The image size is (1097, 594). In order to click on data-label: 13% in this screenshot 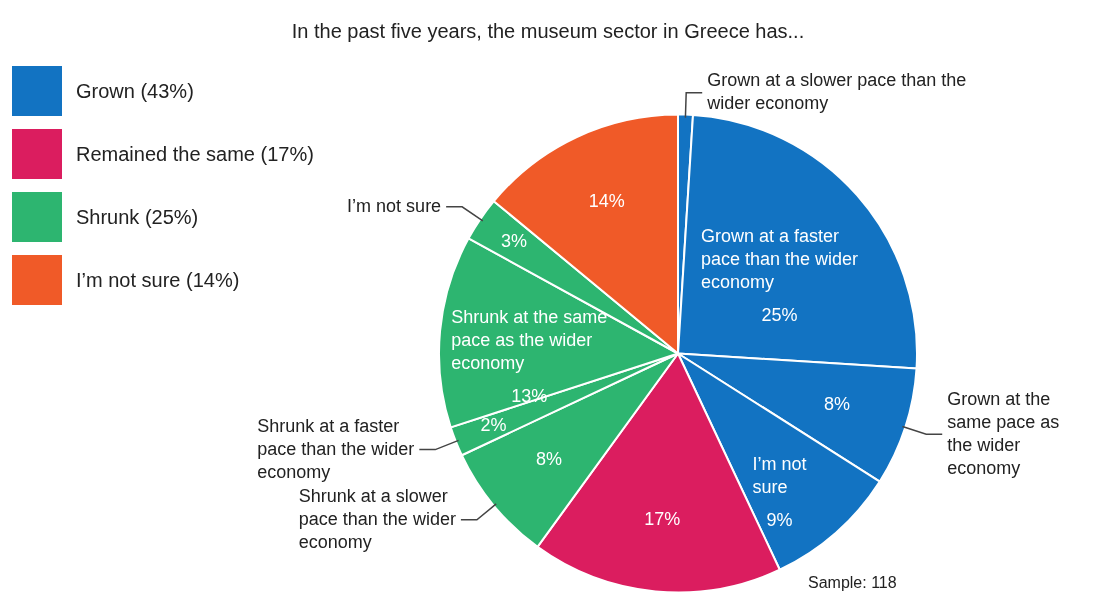, I will do `click(529, 396)`.